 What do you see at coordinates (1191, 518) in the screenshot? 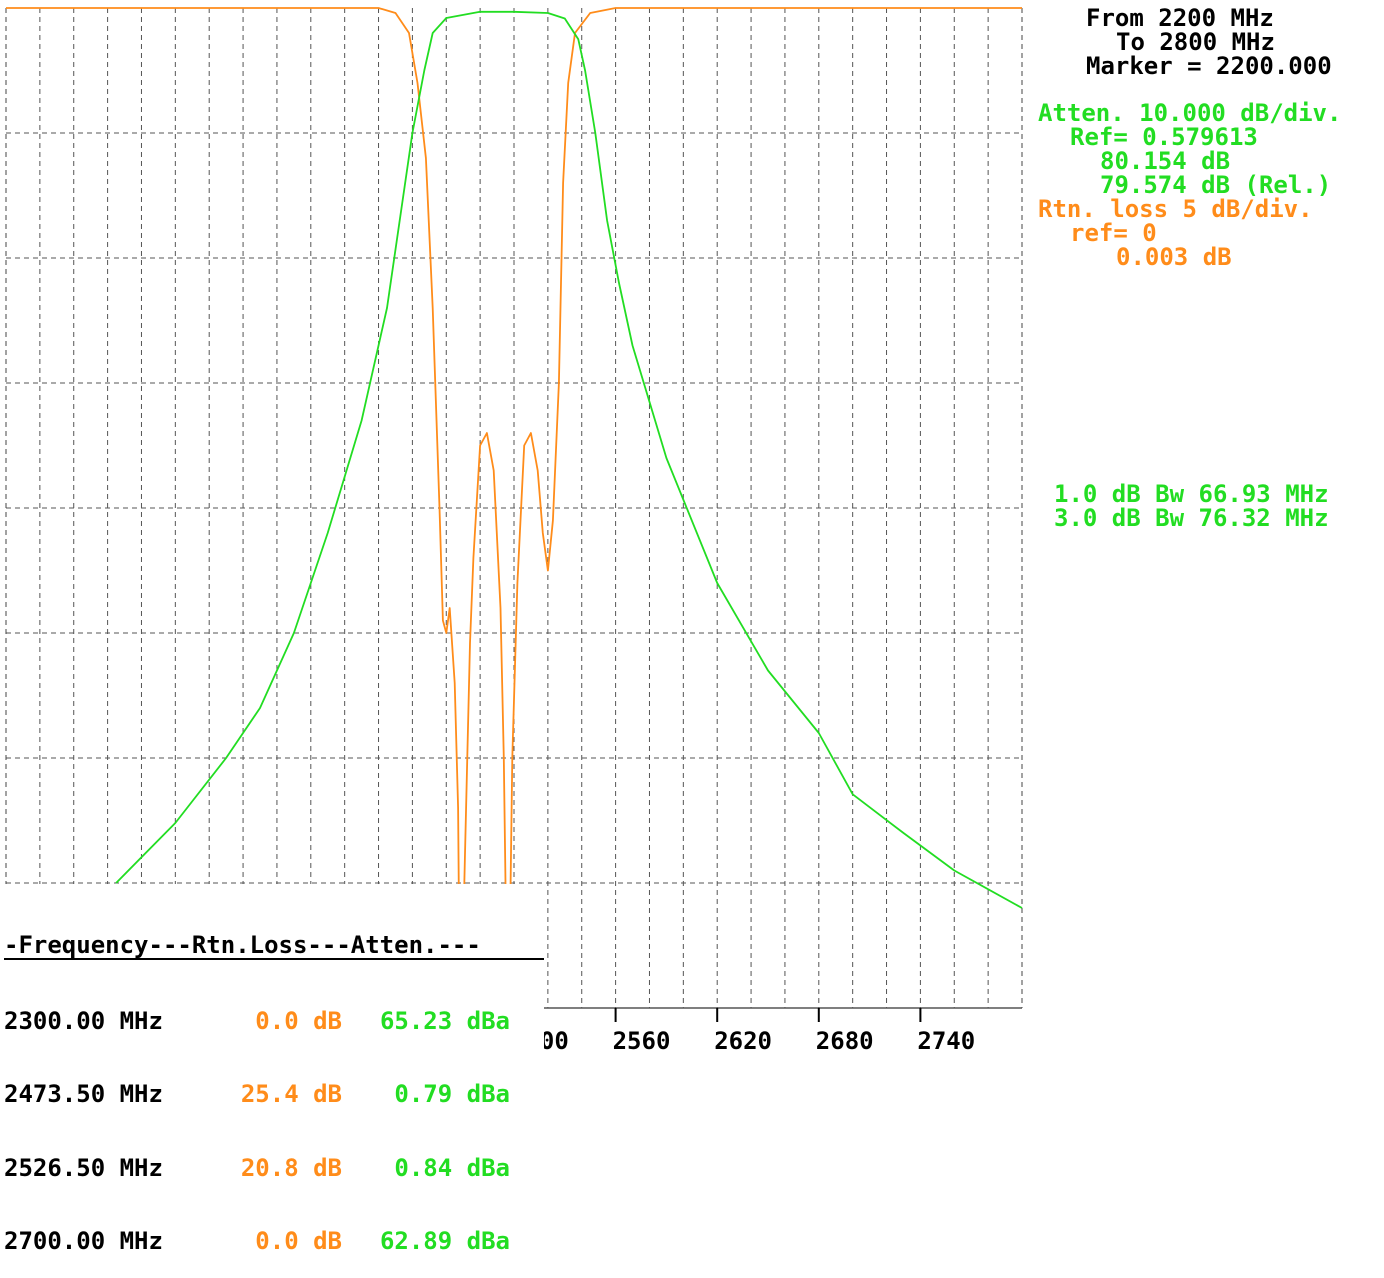
I see `bw3-label: 3.0 dB Bw 76.32 MHz` at bounding box center [1191, 518].